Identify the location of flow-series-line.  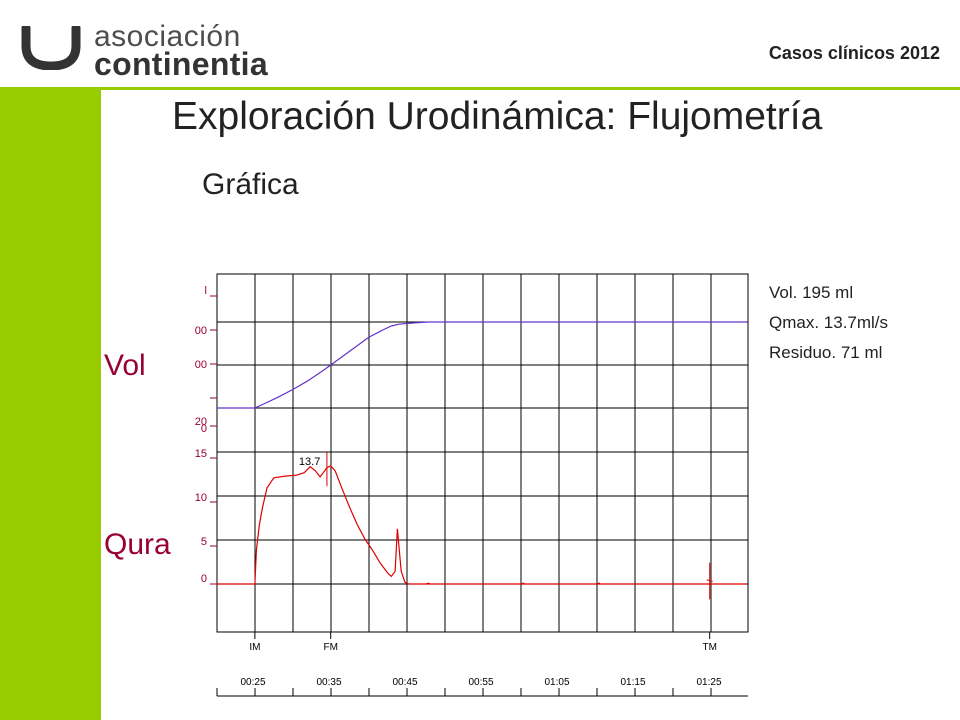
(482, 525).